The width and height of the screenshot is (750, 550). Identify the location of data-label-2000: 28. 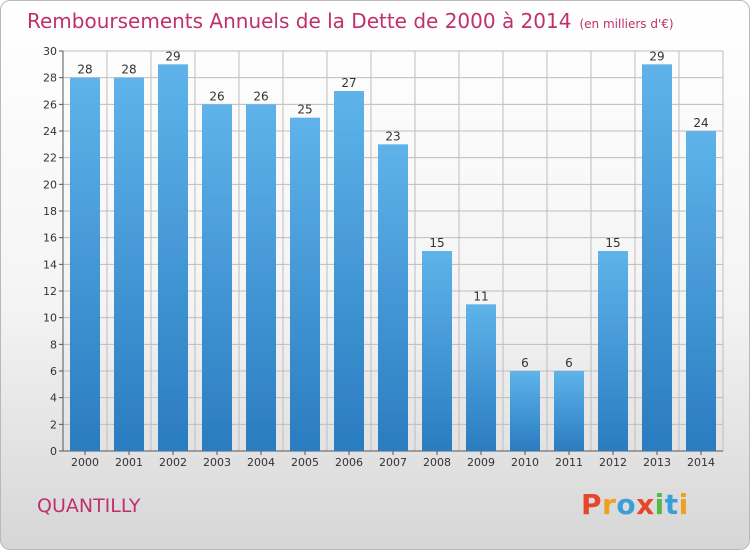
(84, 70).